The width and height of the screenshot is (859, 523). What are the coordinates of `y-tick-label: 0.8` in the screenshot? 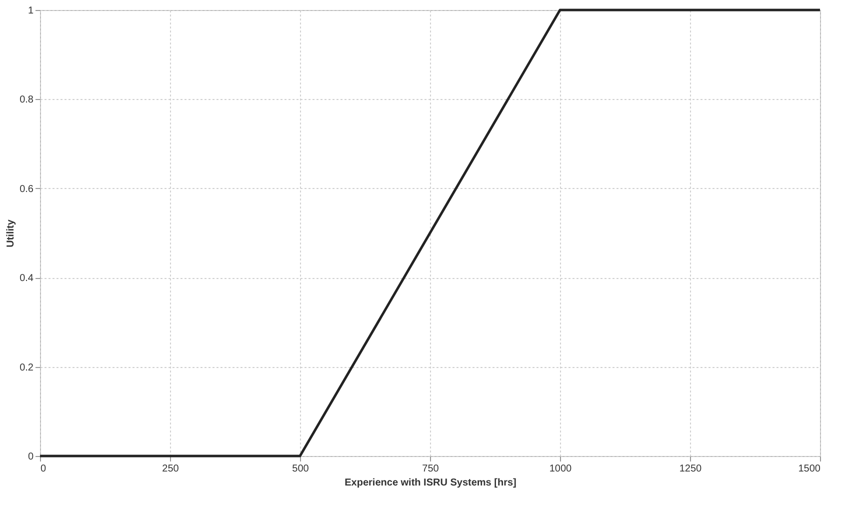 It's located at (27, 100).